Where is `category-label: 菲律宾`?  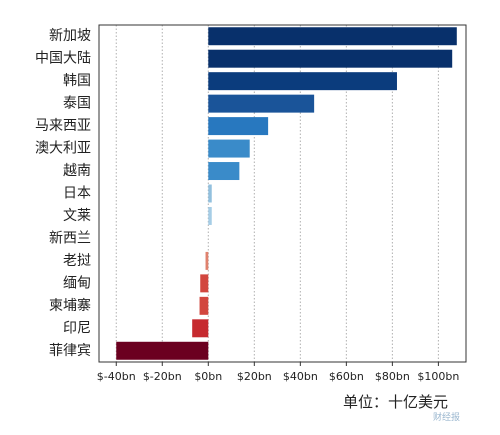
category-label: 菲律宾 is located at coordinates (70, 351).